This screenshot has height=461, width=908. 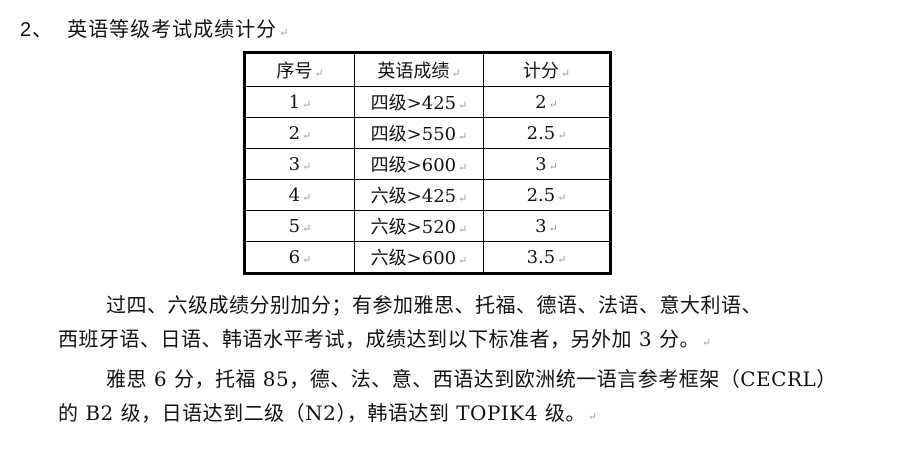 I want to click on section-heading: 2、 英语等级考试成绩计分 ↵, so click(x=154, y=27).